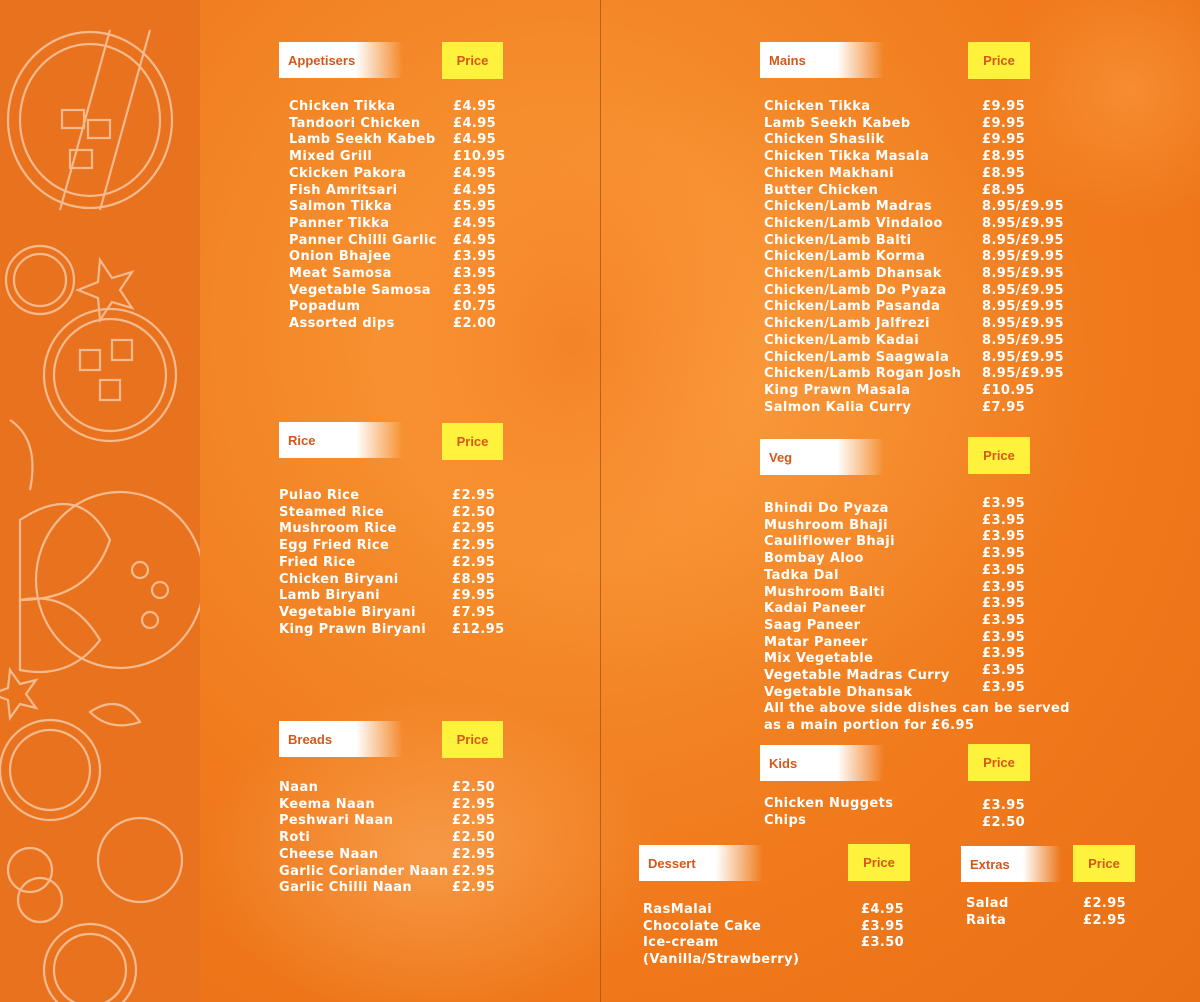 This screenshot has height=1002, width=1200. I want to click on rice-header: Rice, so click(341, 440).